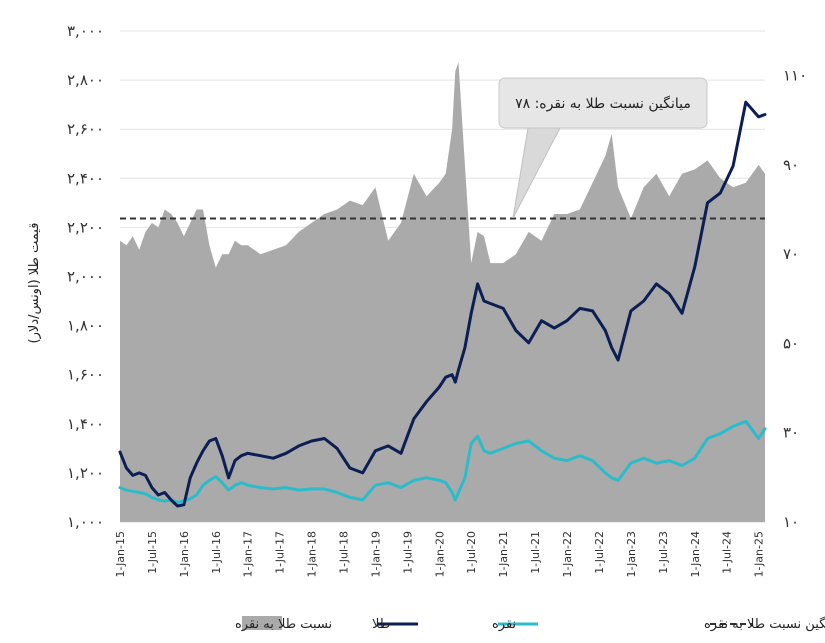  What do you see at coordinates (375, 554) in the screenshot?
I see `x-tick-label: 1-Jan-19` at bounding box center [375, 554].